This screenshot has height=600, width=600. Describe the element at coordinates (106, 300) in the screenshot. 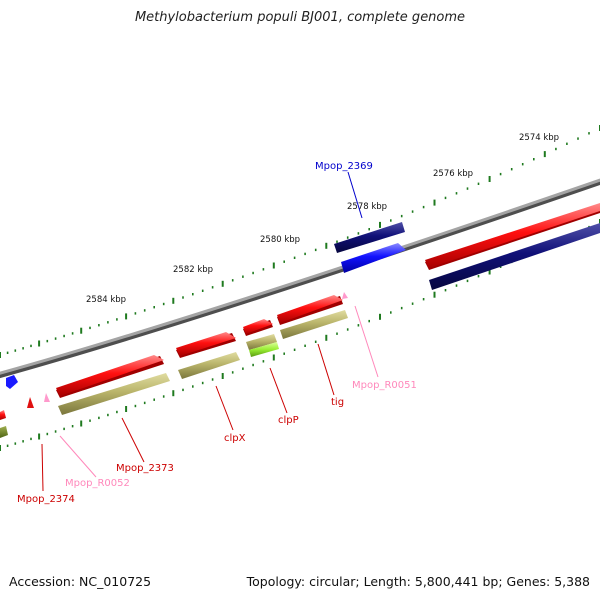

I see `scale-label-2584: 2584 kbp` at that location.